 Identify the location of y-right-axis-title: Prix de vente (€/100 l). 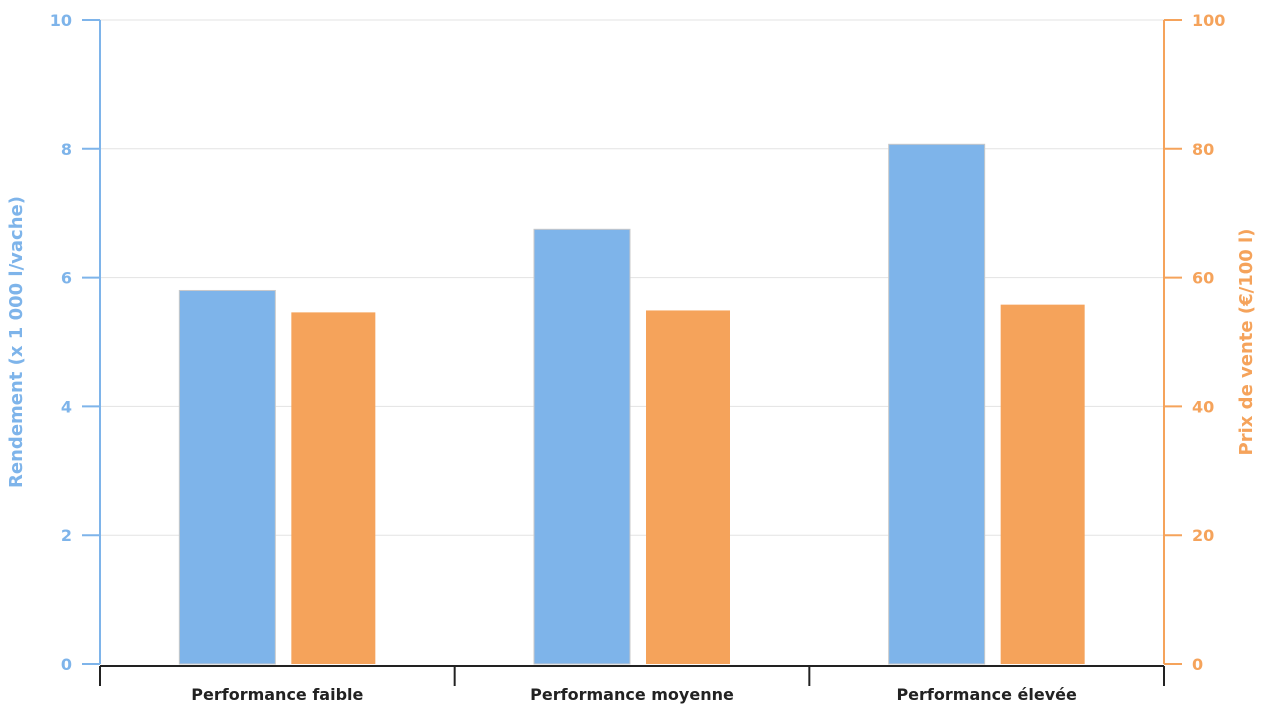
(1246, 342).